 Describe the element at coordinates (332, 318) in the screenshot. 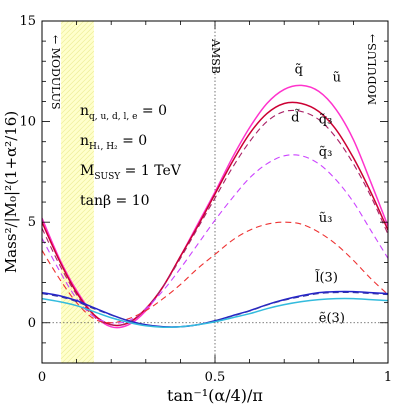

I see `curve-label: ẽ(3)` at that location.